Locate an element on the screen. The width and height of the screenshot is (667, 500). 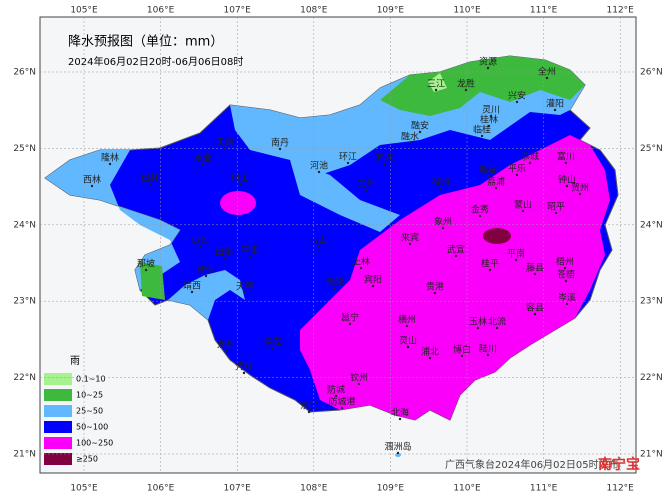
legend-title: 雨 is located at coordinates (75, 361).